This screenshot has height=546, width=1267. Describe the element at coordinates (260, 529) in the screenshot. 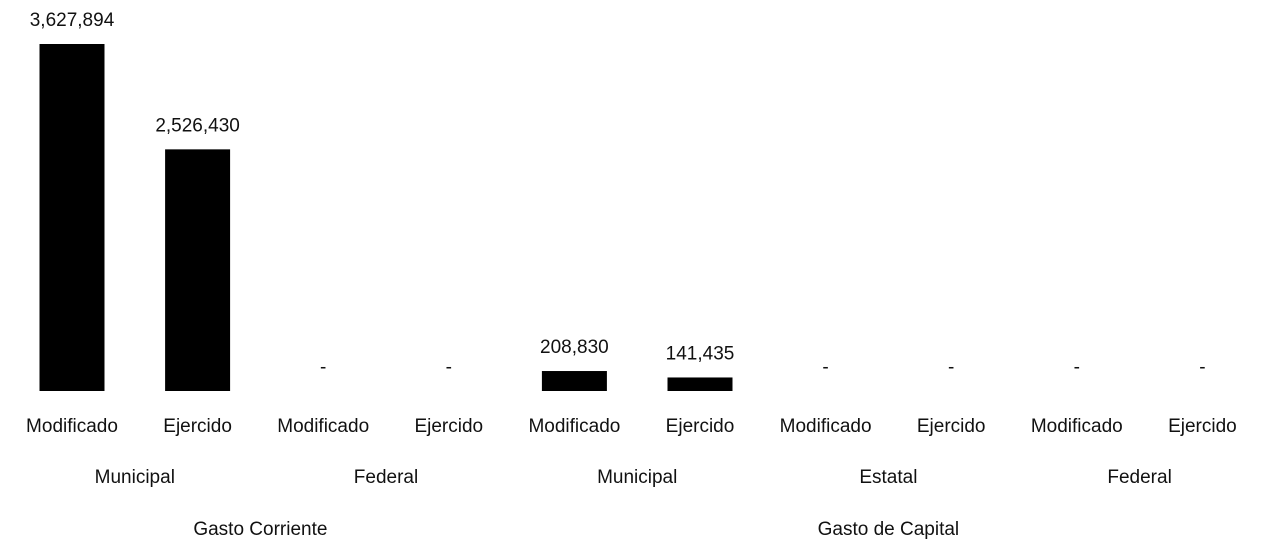

I see `group-label: Gasto Corriente` at that location.